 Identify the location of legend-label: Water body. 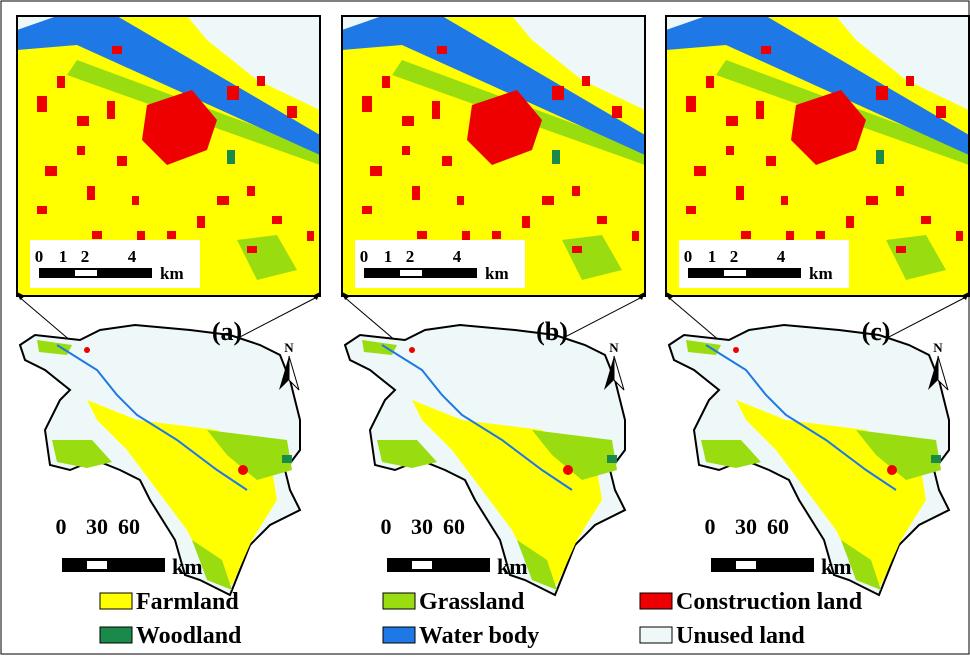
(479, 636).